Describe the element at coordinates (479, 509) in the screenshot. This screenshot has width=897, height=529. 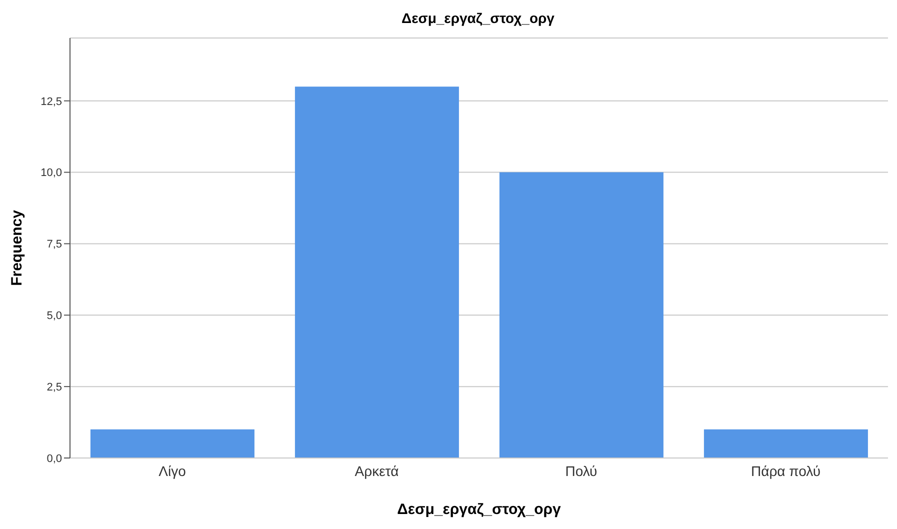
I see `x-axis-title: Δεσμ_εργαζ_στοχ_οργ` at that location.